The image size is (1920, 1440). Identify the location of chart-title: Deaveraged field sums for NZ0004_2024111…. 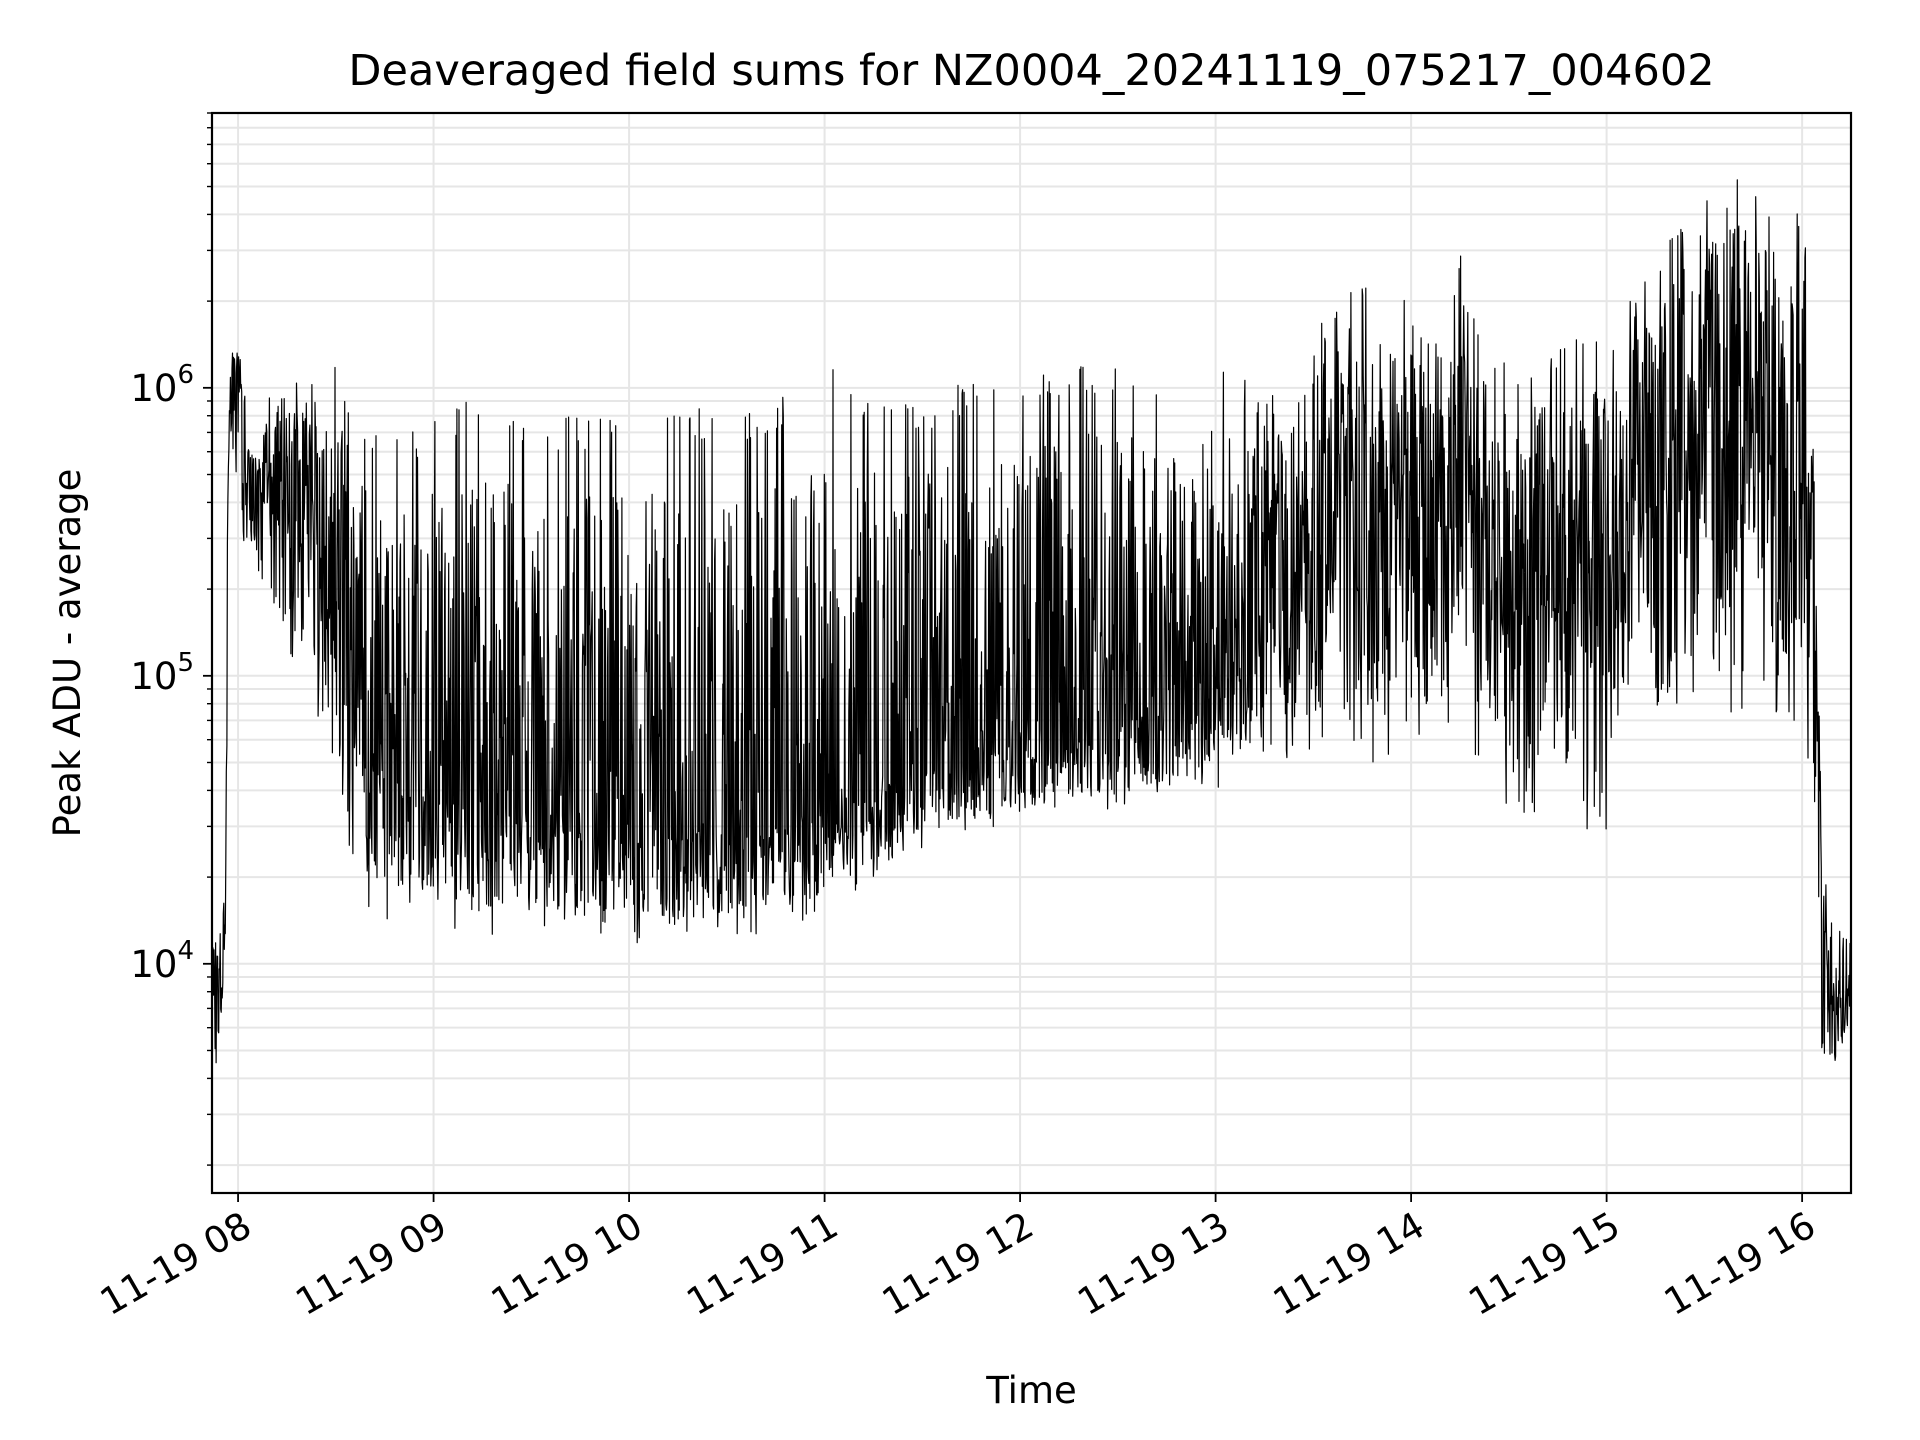
(1031, 71).